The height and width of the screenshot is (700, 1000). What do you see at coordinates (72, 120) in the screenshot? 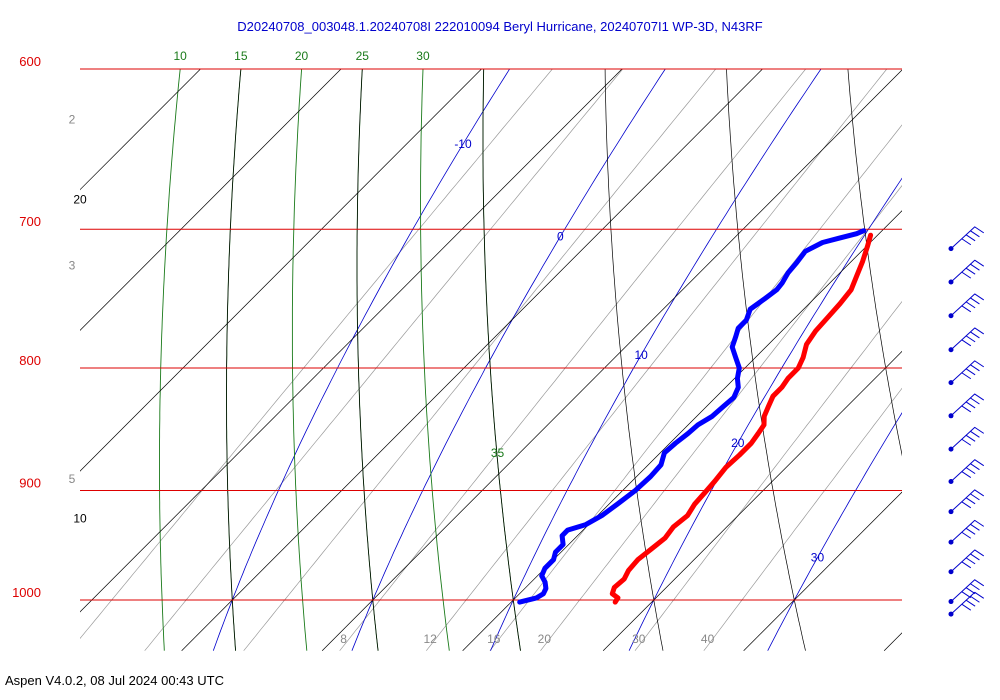
I see `mixing-ratio-label: 2` at bounding box center [72, 120].